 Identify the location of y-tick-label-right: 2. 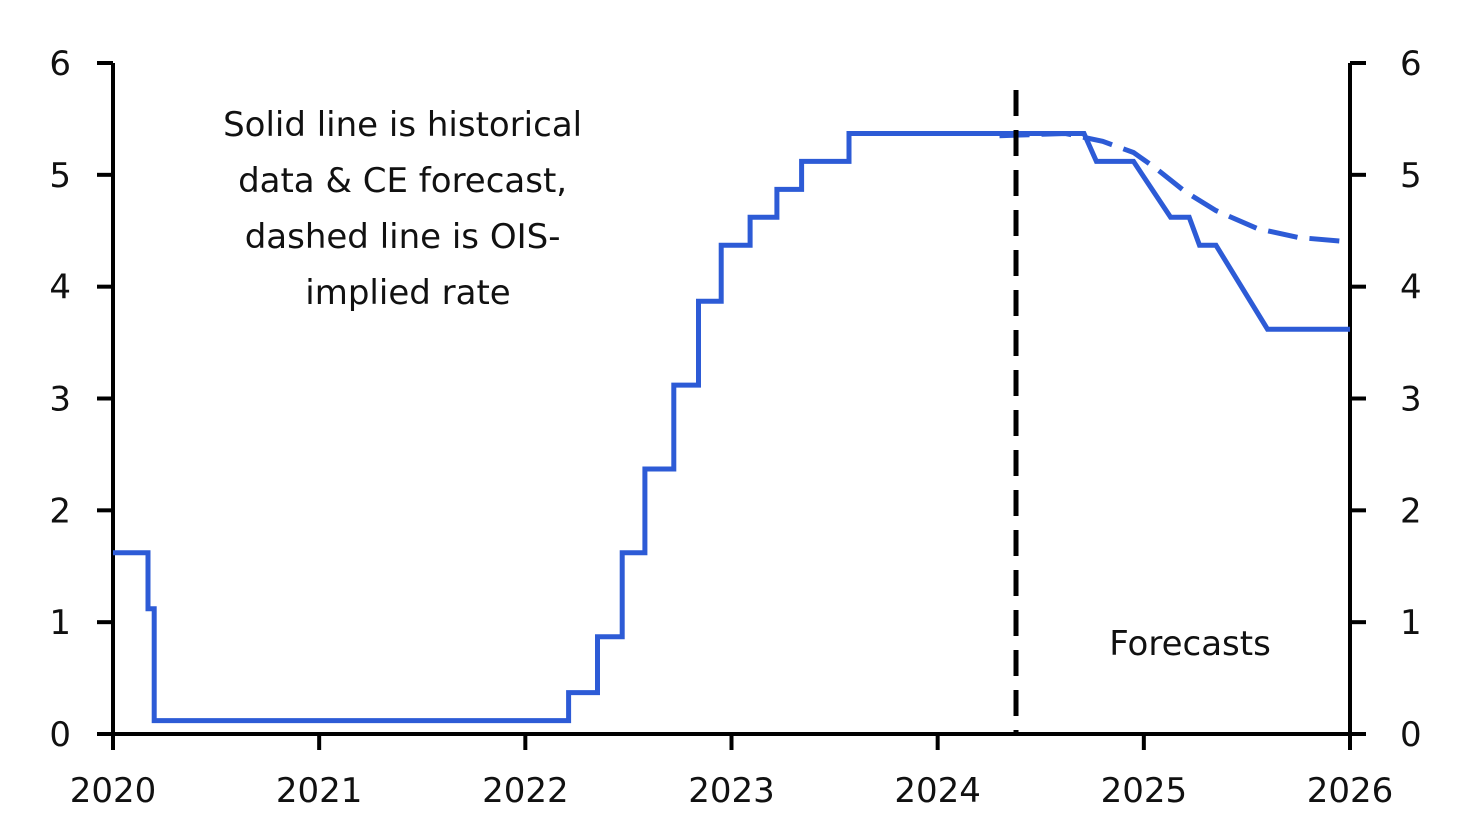
(1411, 511).